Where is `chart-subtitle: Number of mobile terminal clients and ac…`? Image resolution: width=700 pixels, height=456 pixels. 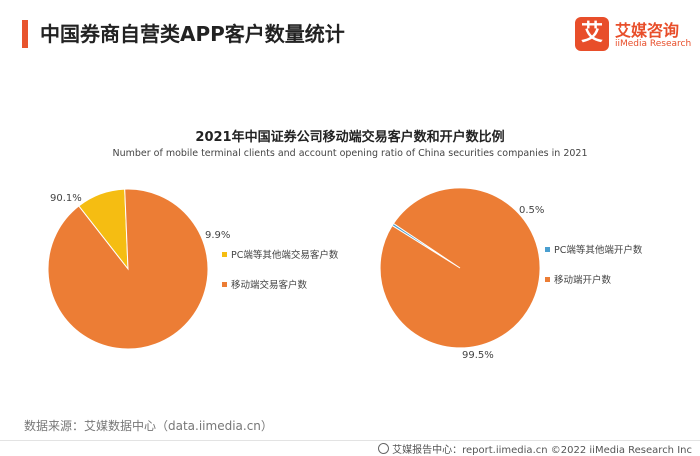
chart-subtitle: Number of mobile terminal clients and ac… is located at coordinates (350, 153).